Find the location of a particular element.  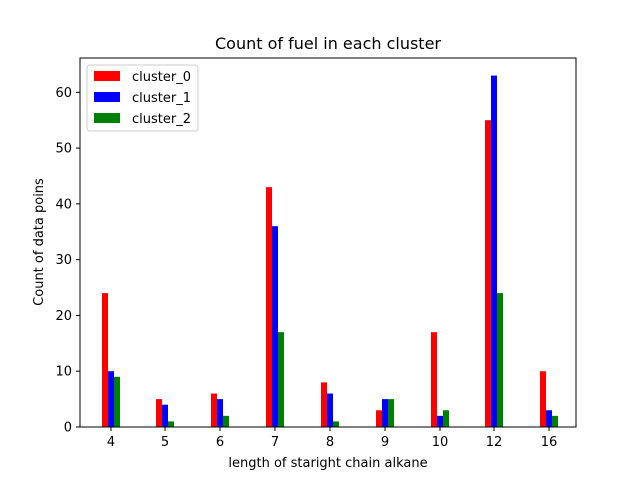

y-tick-label: 0 is located at coordinates (68, 428).